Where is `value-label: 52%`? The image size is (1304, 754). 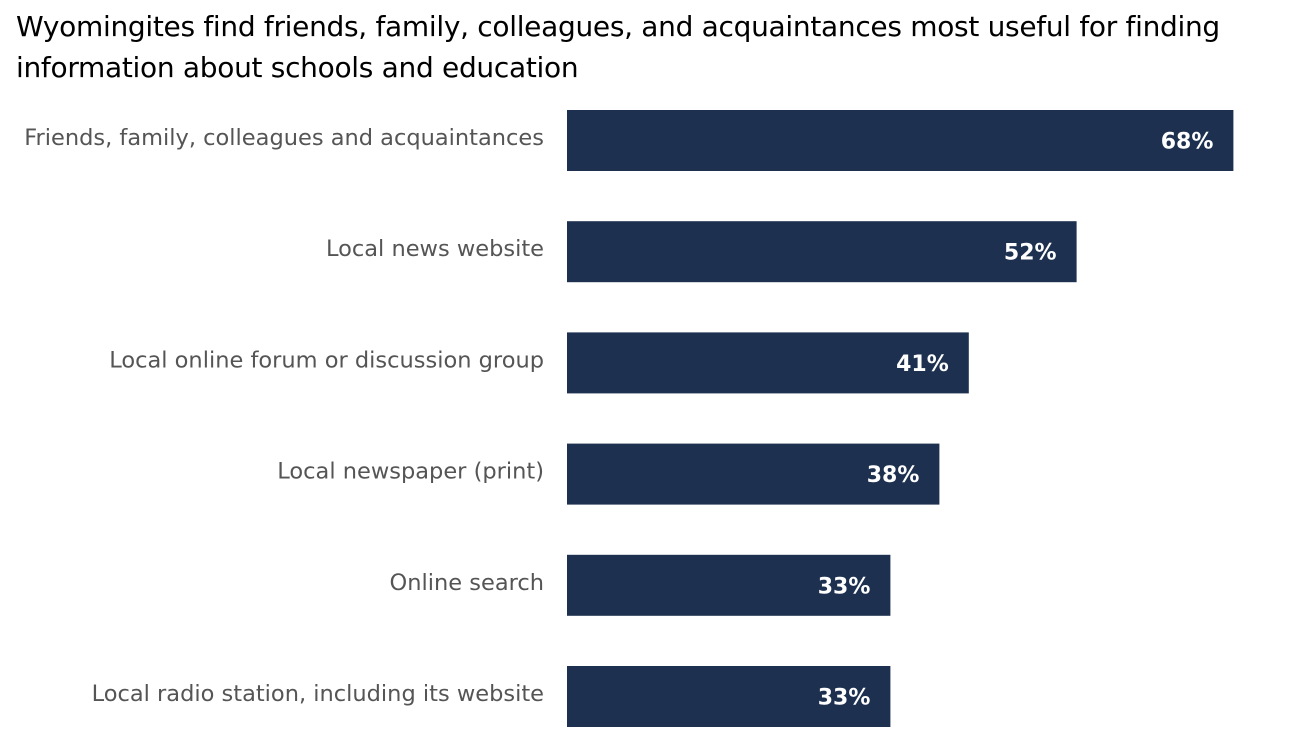 value-label: 52% is located at coordinates (1030, 253).